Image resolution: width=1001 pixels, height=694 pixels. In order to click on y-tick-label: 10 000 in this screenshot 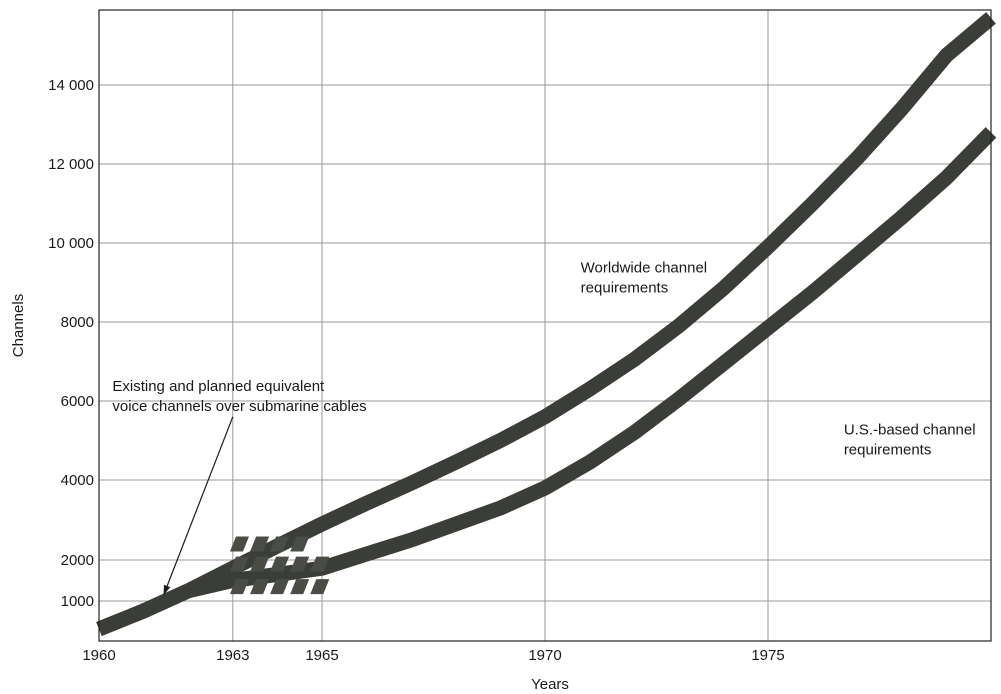, I will do `click(71, 243)`.